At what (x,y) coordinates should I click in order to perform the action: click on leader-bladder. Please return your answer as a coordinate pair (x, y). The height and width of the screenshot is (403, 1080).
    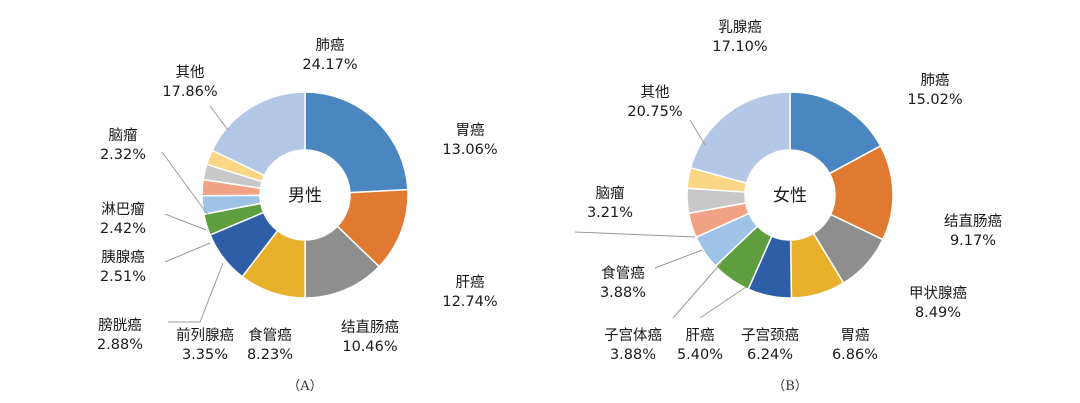
    Looking at the image, I should click on (196, 292).